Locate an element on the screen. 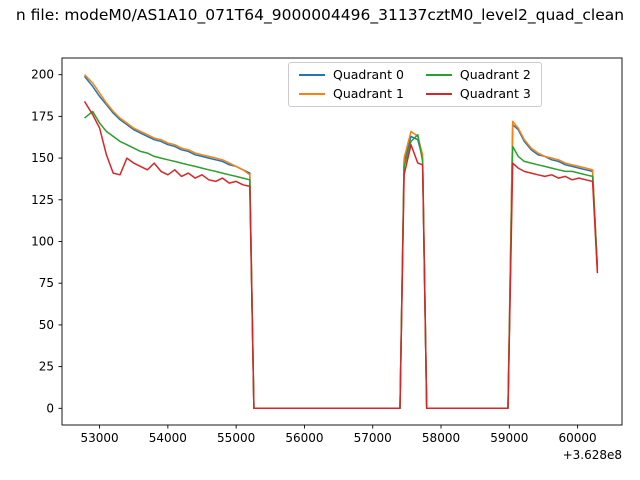  y-tick-label: 150 is located at coordinates (42, 158).